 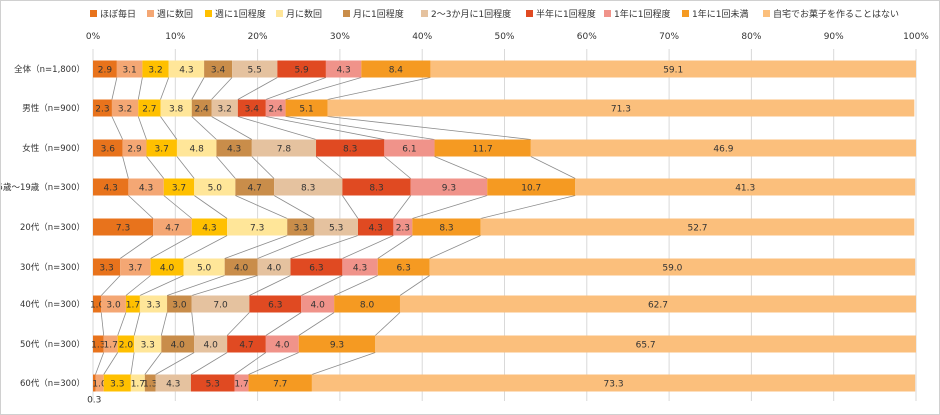 What do you see at coordinates (150, 385) in the screenshot?
I see `data-label: 1.3` at bounding box center [150, 385].